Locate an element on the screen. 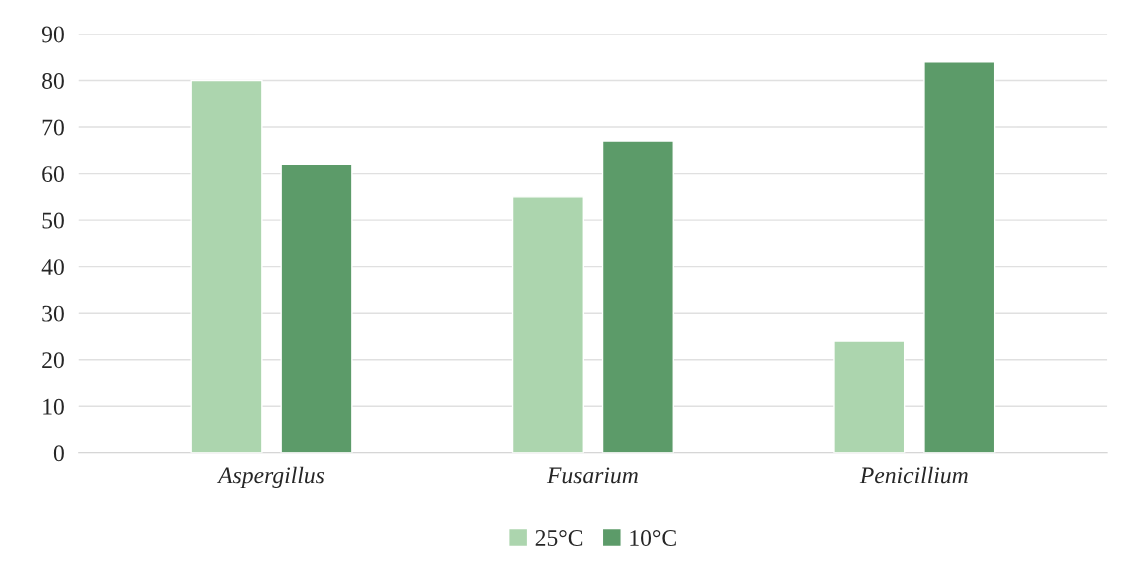 Image resolution: width=1124 pixels, height=566 pixels. y-tick-label: 30 is located at coordinates (53, 313).